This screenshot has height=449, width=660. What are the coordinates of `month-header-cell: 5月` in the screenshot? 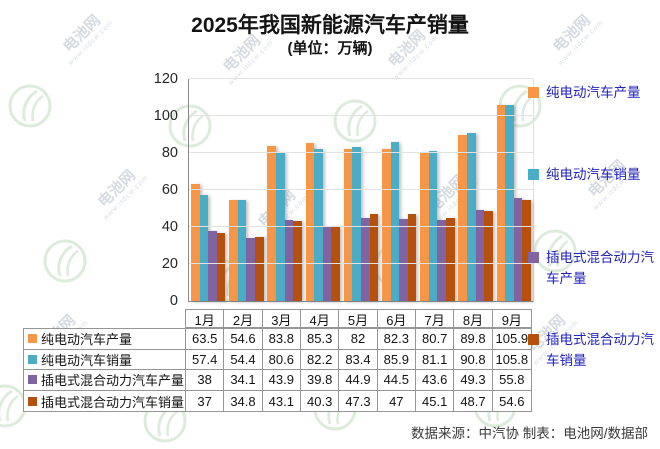 It's located at (358, 319).